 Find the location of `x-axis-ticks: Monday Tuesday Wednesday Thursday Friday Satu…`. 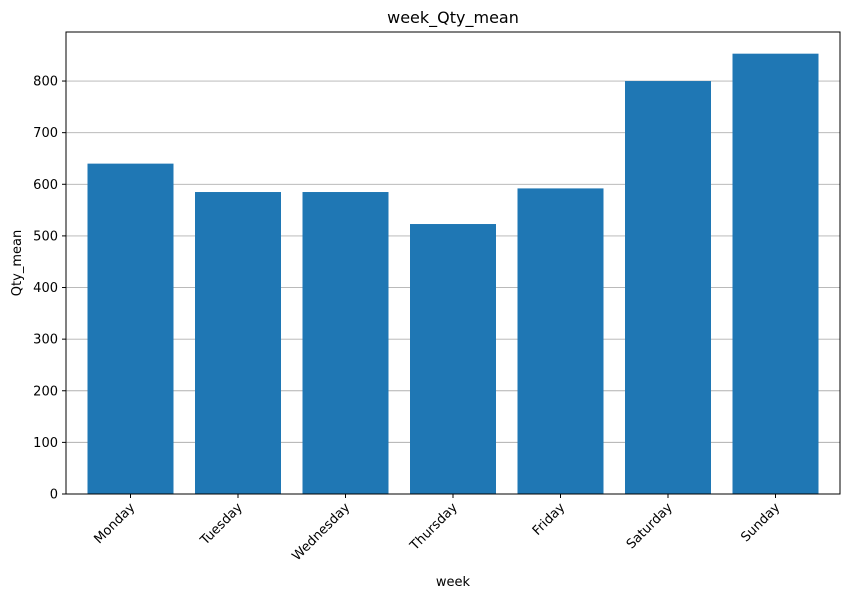

x-axis-ticks: Monday Tuesday Wednesday Thursday Friday Satu… is located at coordinates (437, 529).